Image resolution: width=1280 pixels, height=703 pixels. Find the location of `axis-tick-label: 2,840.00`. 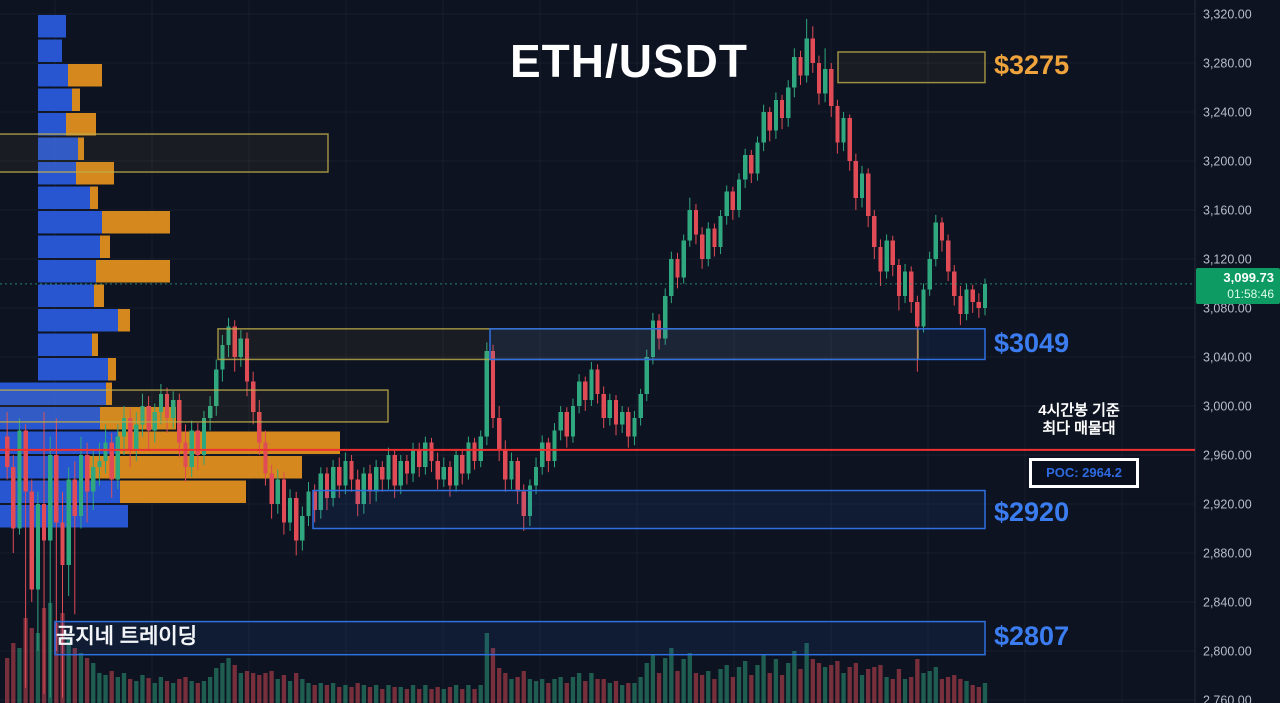

axis-tick-label: 2,840.00 is located at coordinates (1227, 602).